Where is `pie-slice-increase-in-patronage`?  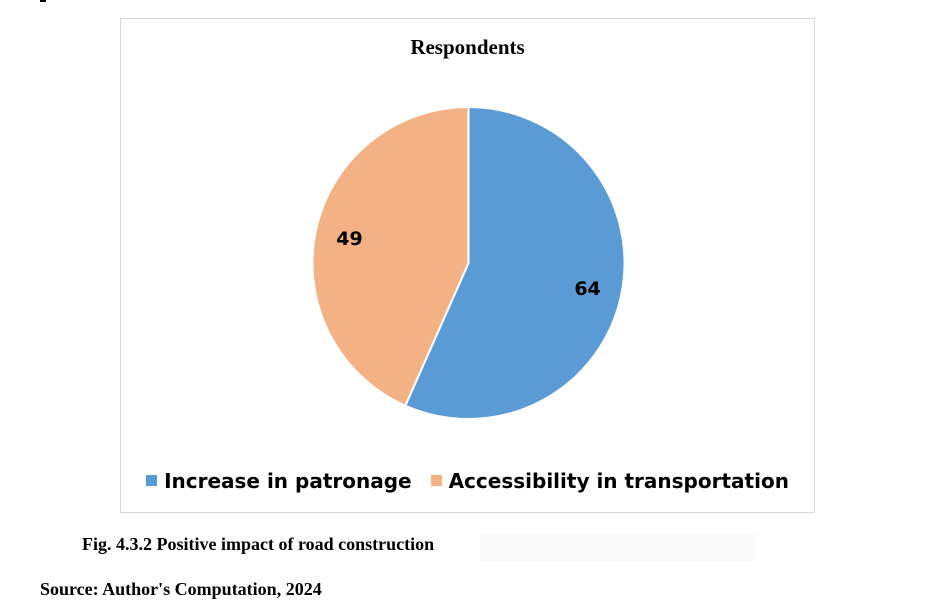 pie-slice-increase-in-patronage is located at coordinates (514, 262).